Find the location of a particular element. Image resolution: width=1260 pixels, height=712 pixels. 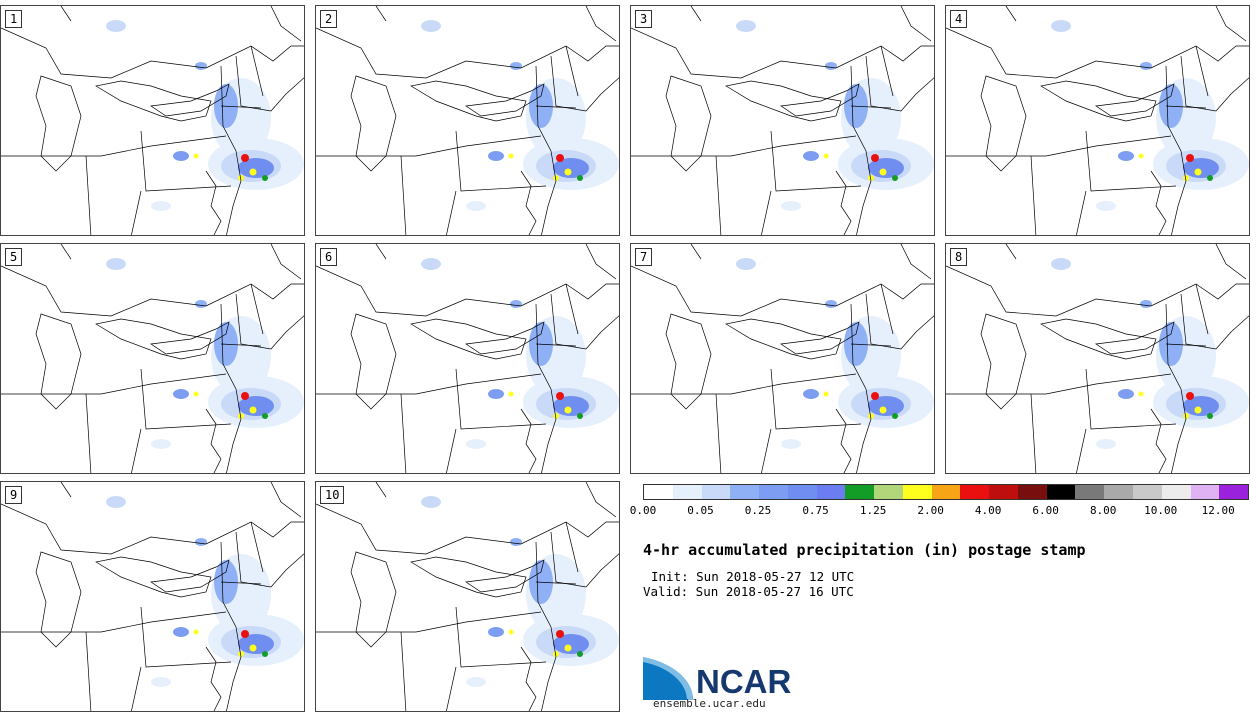

member-map-panel-8: 8 is located at coordinates (1097, 358).